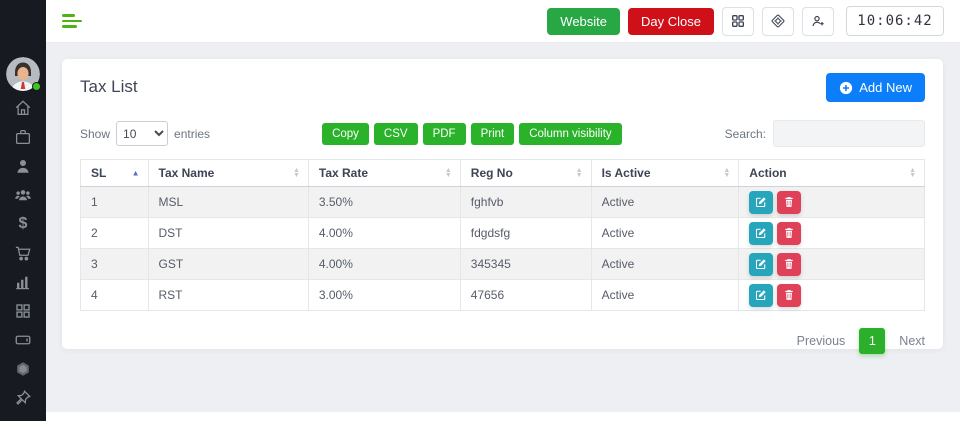 Image resolution: width=960 pixels, height=421 pixels. What do you see at coordinates (23, 108) in the screenshot?
I see `home-icon` at bounding box center [23, 108].